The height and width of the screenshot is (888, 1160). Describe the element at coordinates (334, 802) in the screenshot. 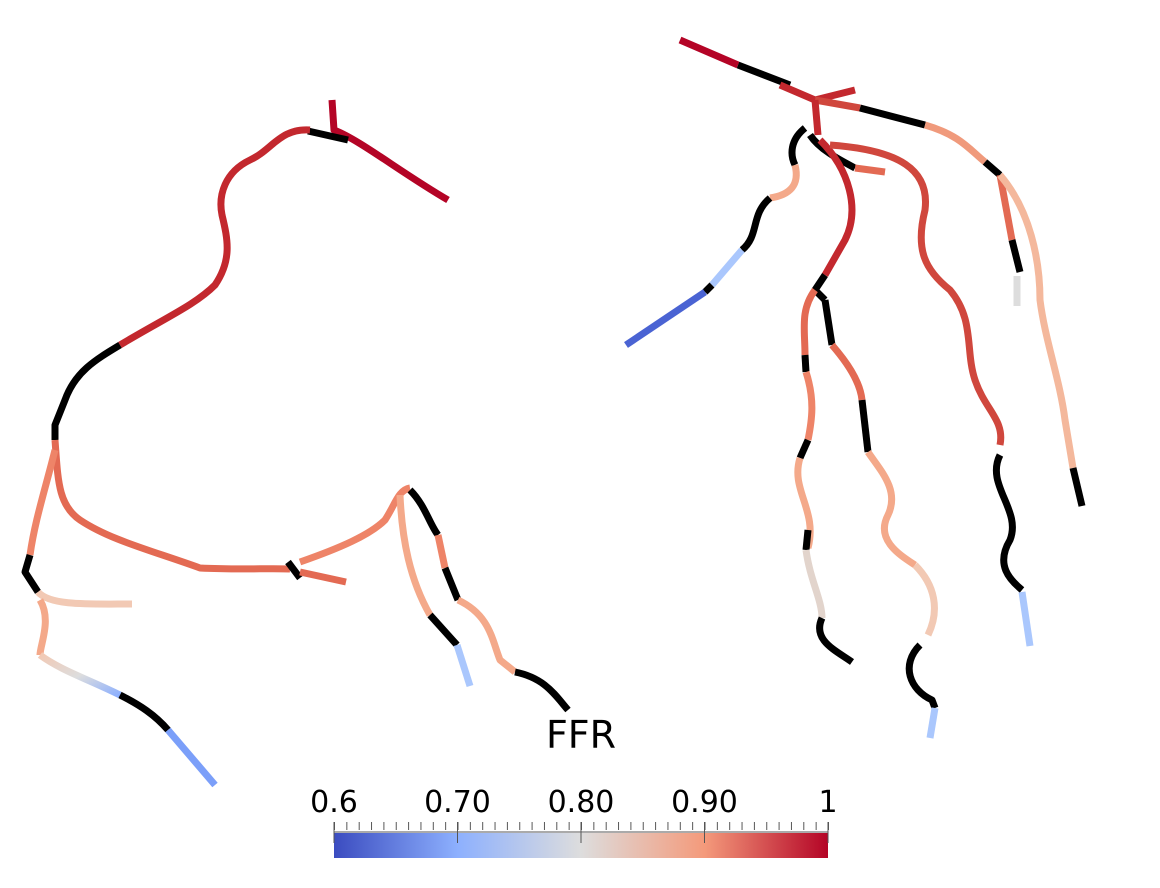

I see `tick-label: 0.6` at that location.